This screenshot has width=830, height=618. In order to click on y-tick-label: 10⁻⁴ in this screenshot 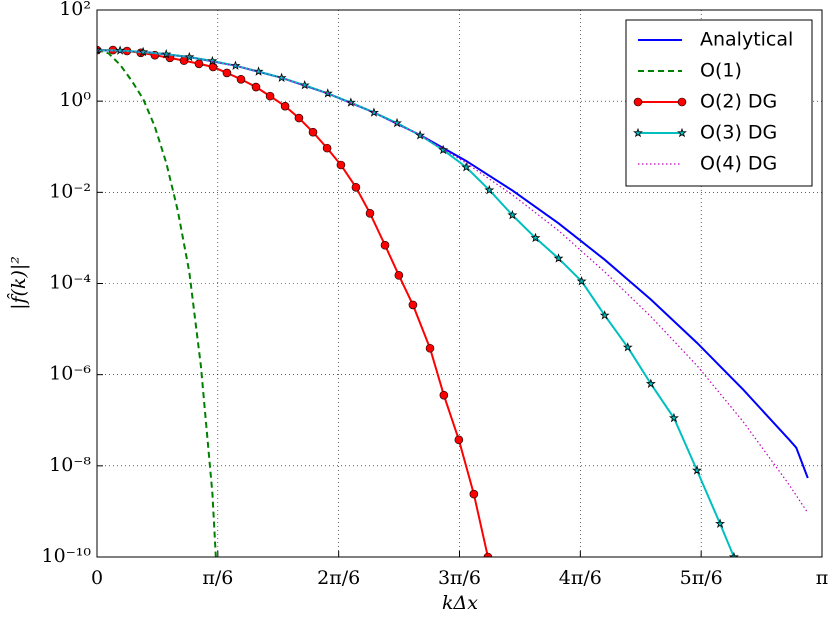, I will do `click(70, 283)`.